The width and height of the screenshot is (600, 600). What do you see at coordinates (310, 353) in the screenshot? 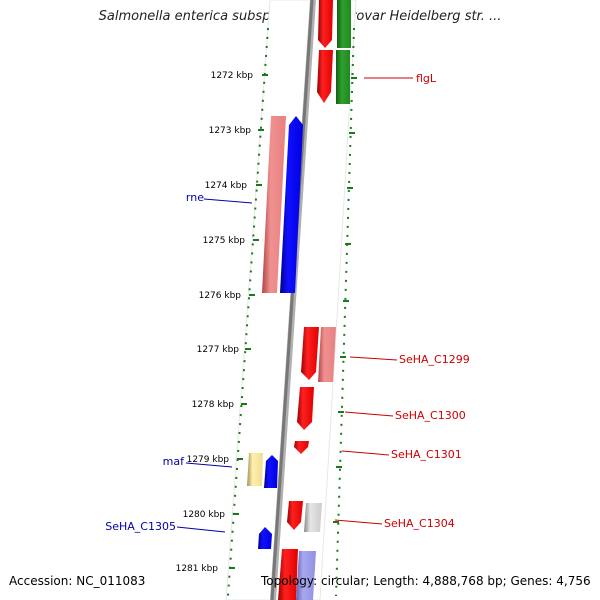
I see `gene-arrow-SeHA_C1299-a` at bounding box center [310, 353].